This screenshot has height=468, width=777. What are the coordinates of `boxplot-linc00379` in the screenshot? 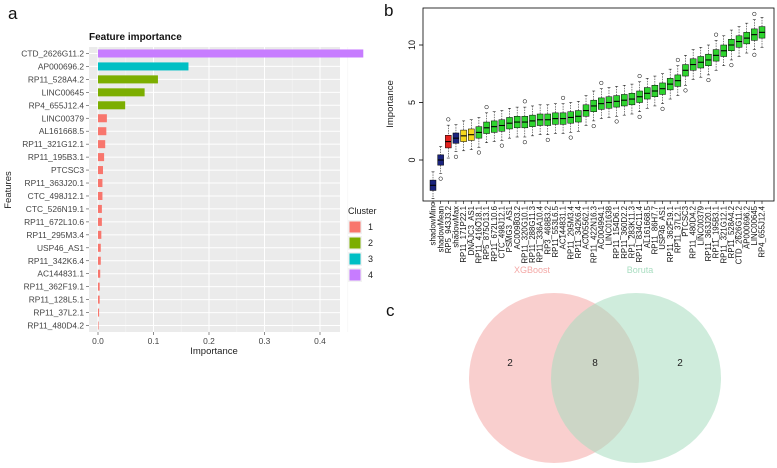 It's located at (701, 62).